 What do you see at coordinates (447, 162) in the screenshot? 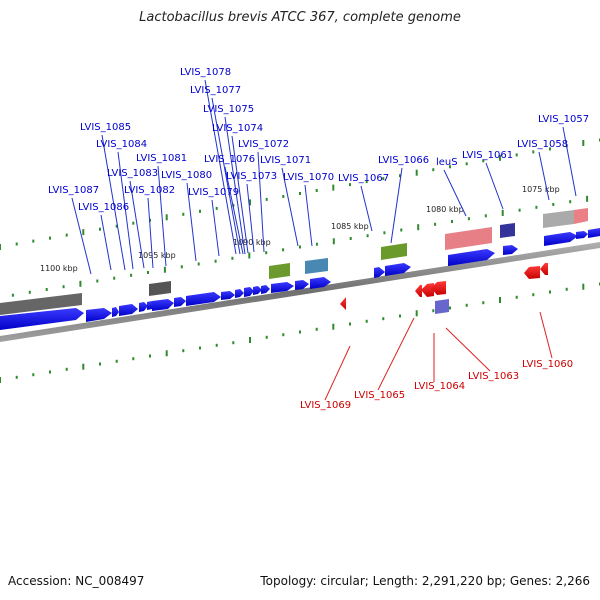
I see `gene-label-forward: leuS` at bounding box center [447, 162].